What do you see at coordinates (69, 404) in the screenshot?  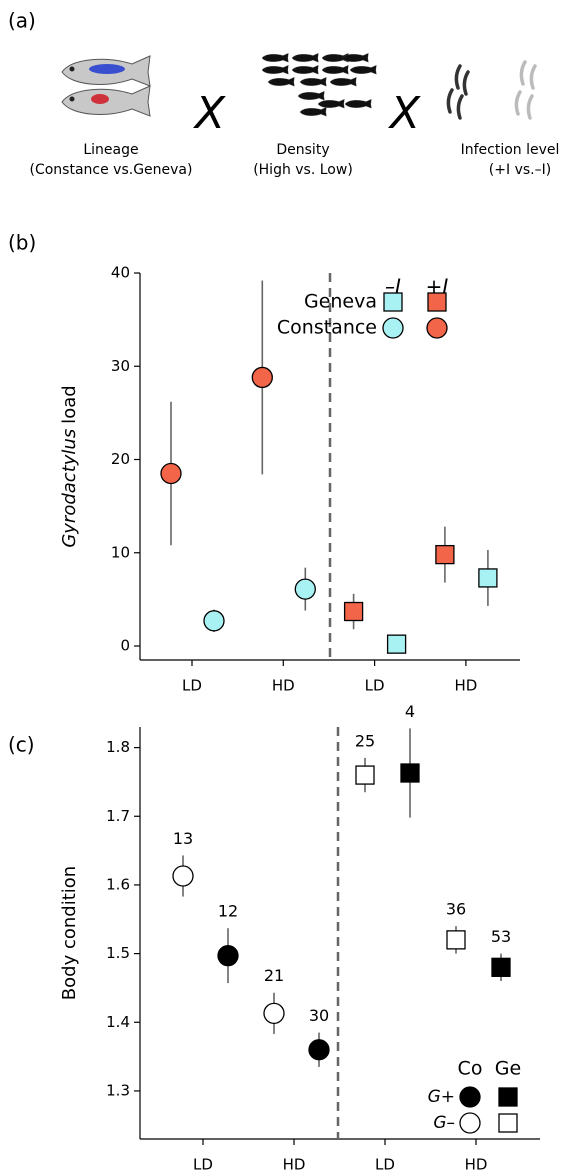 I see `y-axis-label-part: load` at bounding box center [69, 404].